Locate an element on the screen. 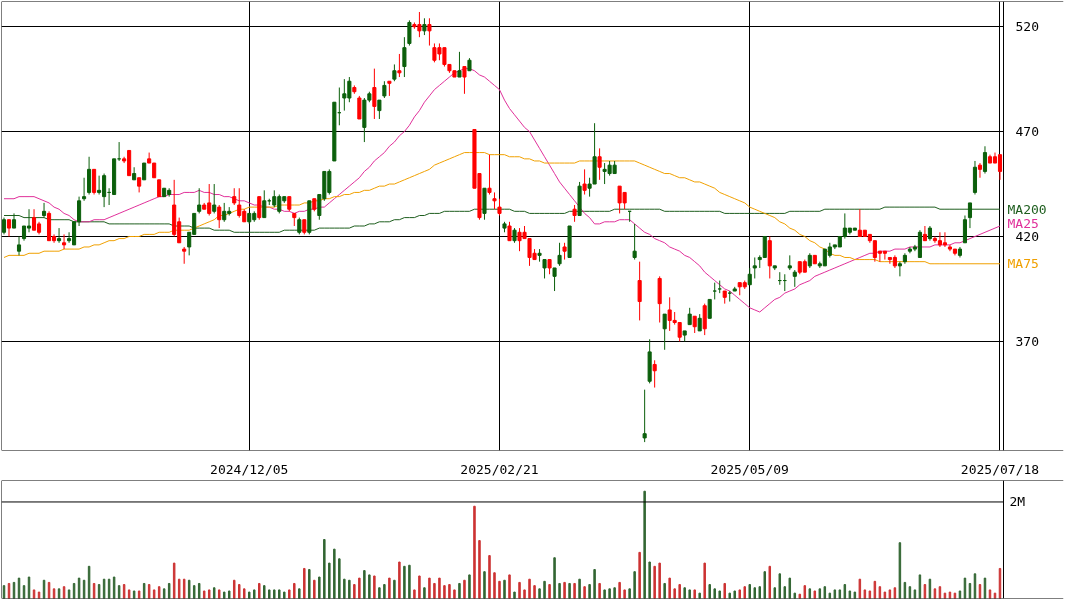 This screenshot has width=1065, height=600. x-tick-label: 2024/12/05 is located at coordinates (249, 469).